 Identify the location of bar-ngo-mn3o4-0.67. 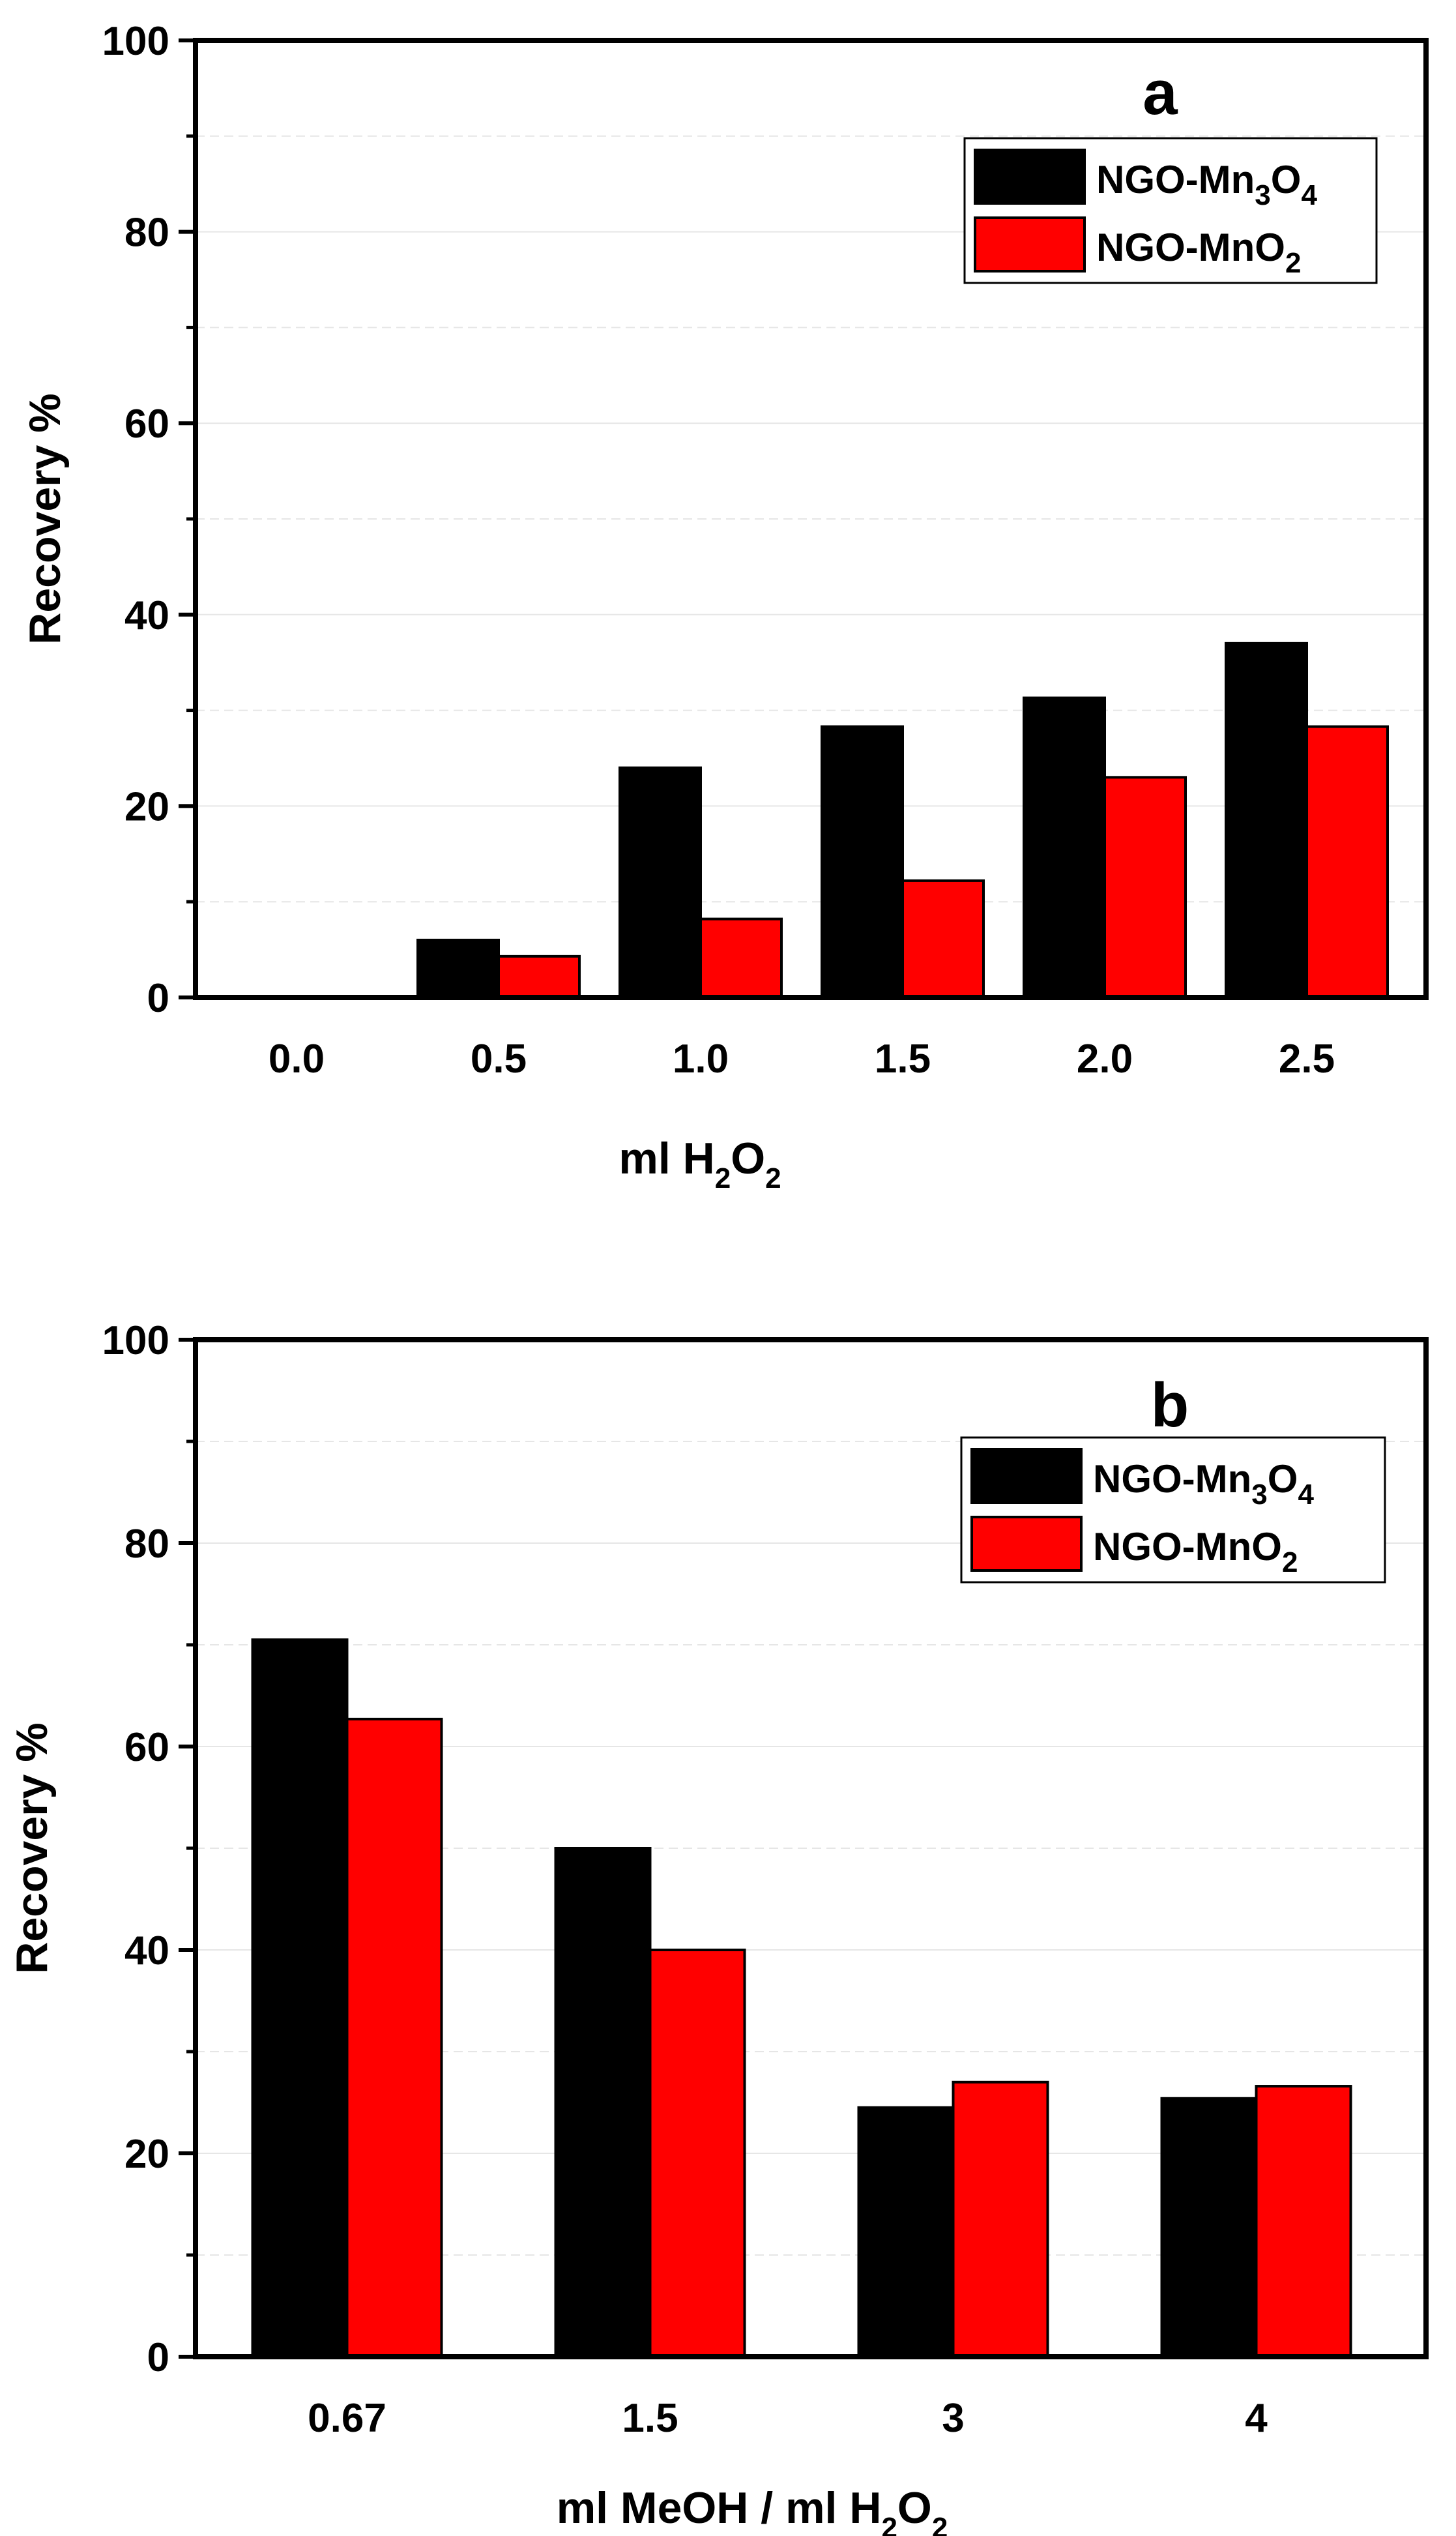
(300, 1998).